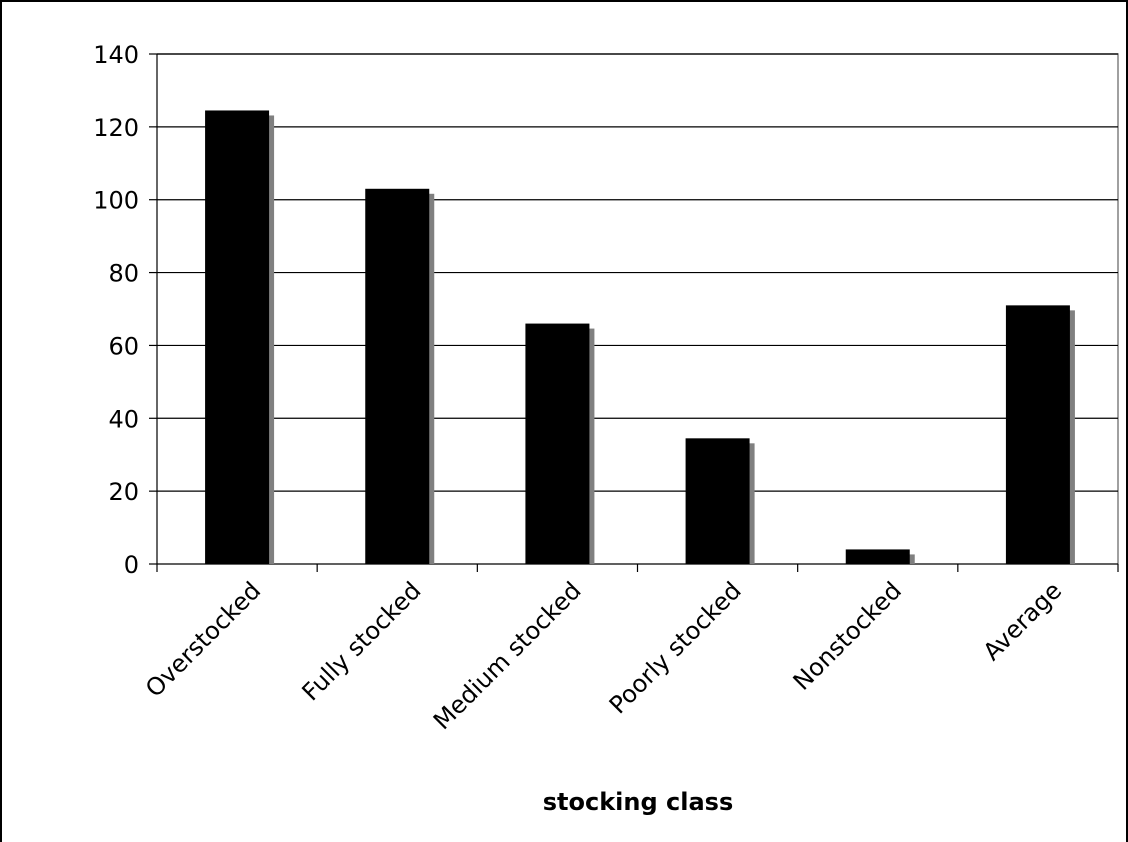 The width and height of the screenshot is (1128, 842). Describe the element at coordinates (877, 556) in the screenshot. I see `bar-nonstocked` at that location.